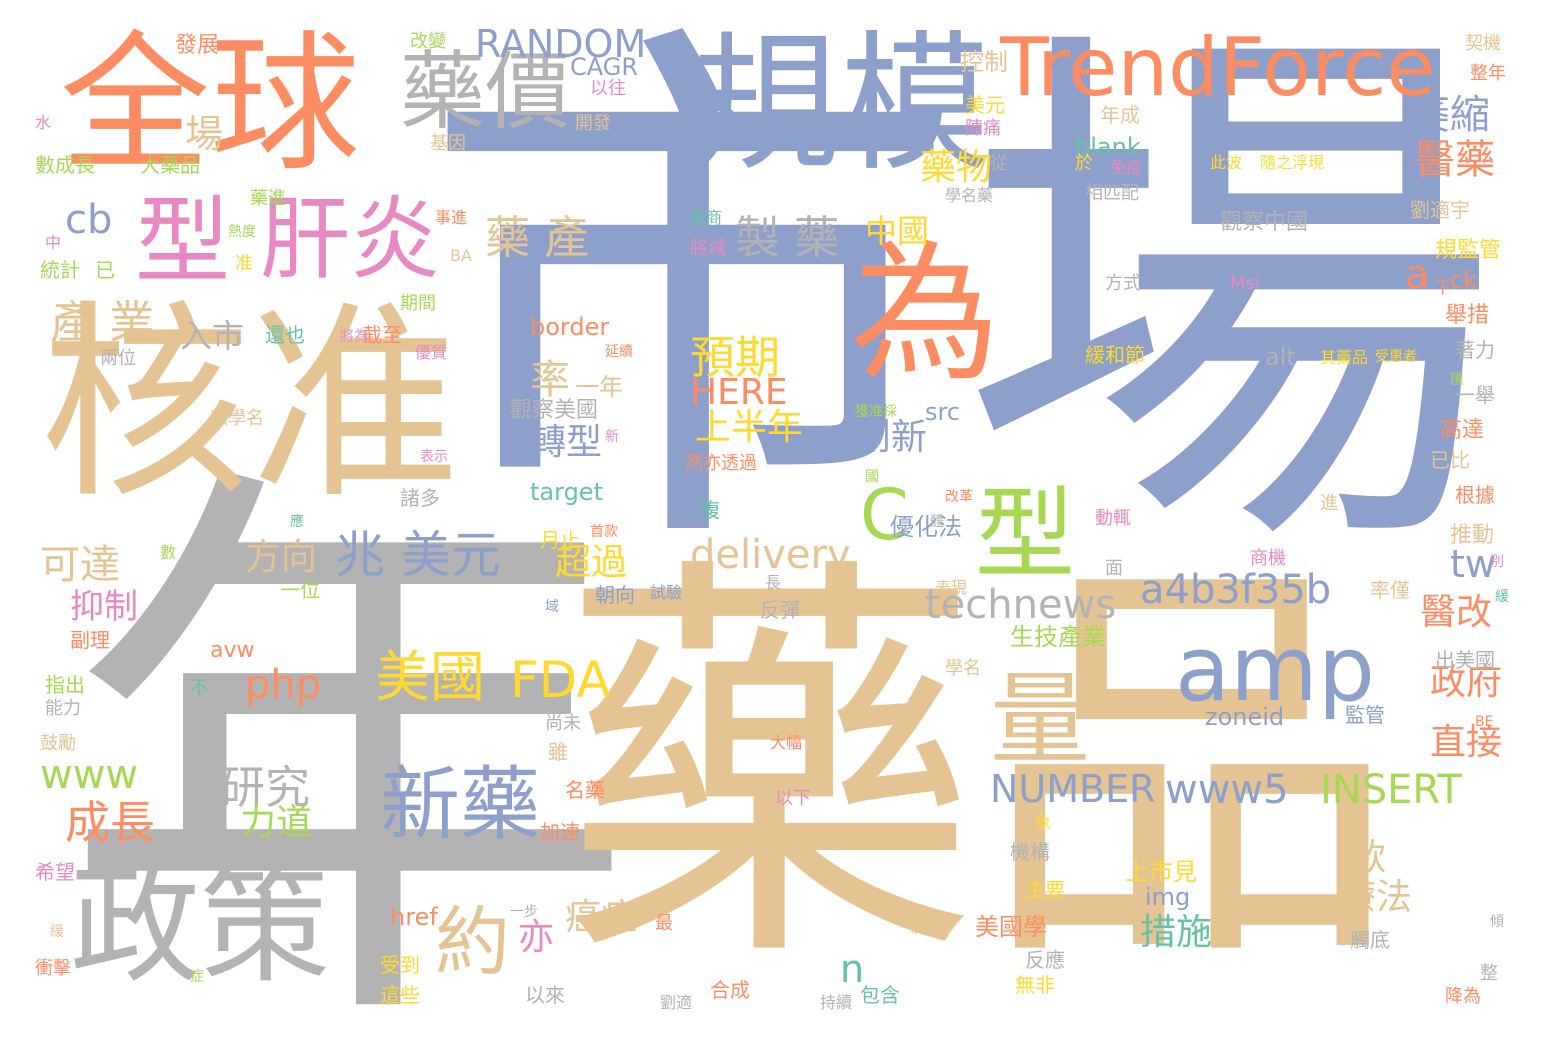  What do you see at coordinates (1466, 682) in the screenshot?
I see `word-52: 政府` at bounding box center [1466, 682].